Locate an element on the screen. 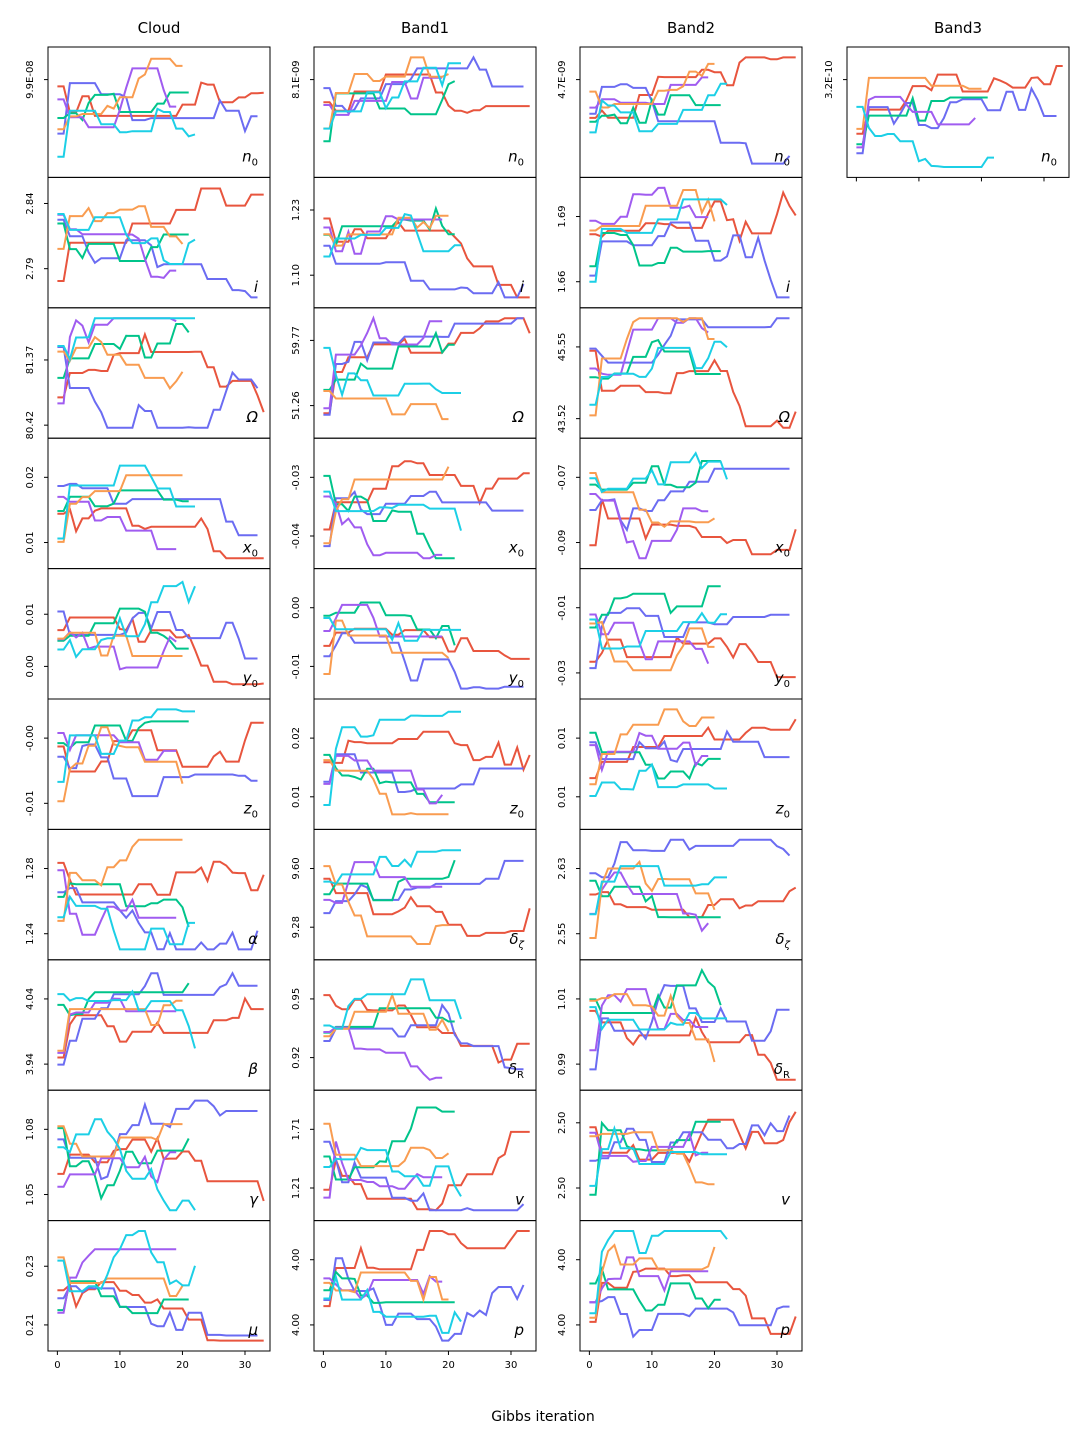 This screenshot has height=1440, width=1086. parameter-label: Ω is located at coordinates (518, 417).